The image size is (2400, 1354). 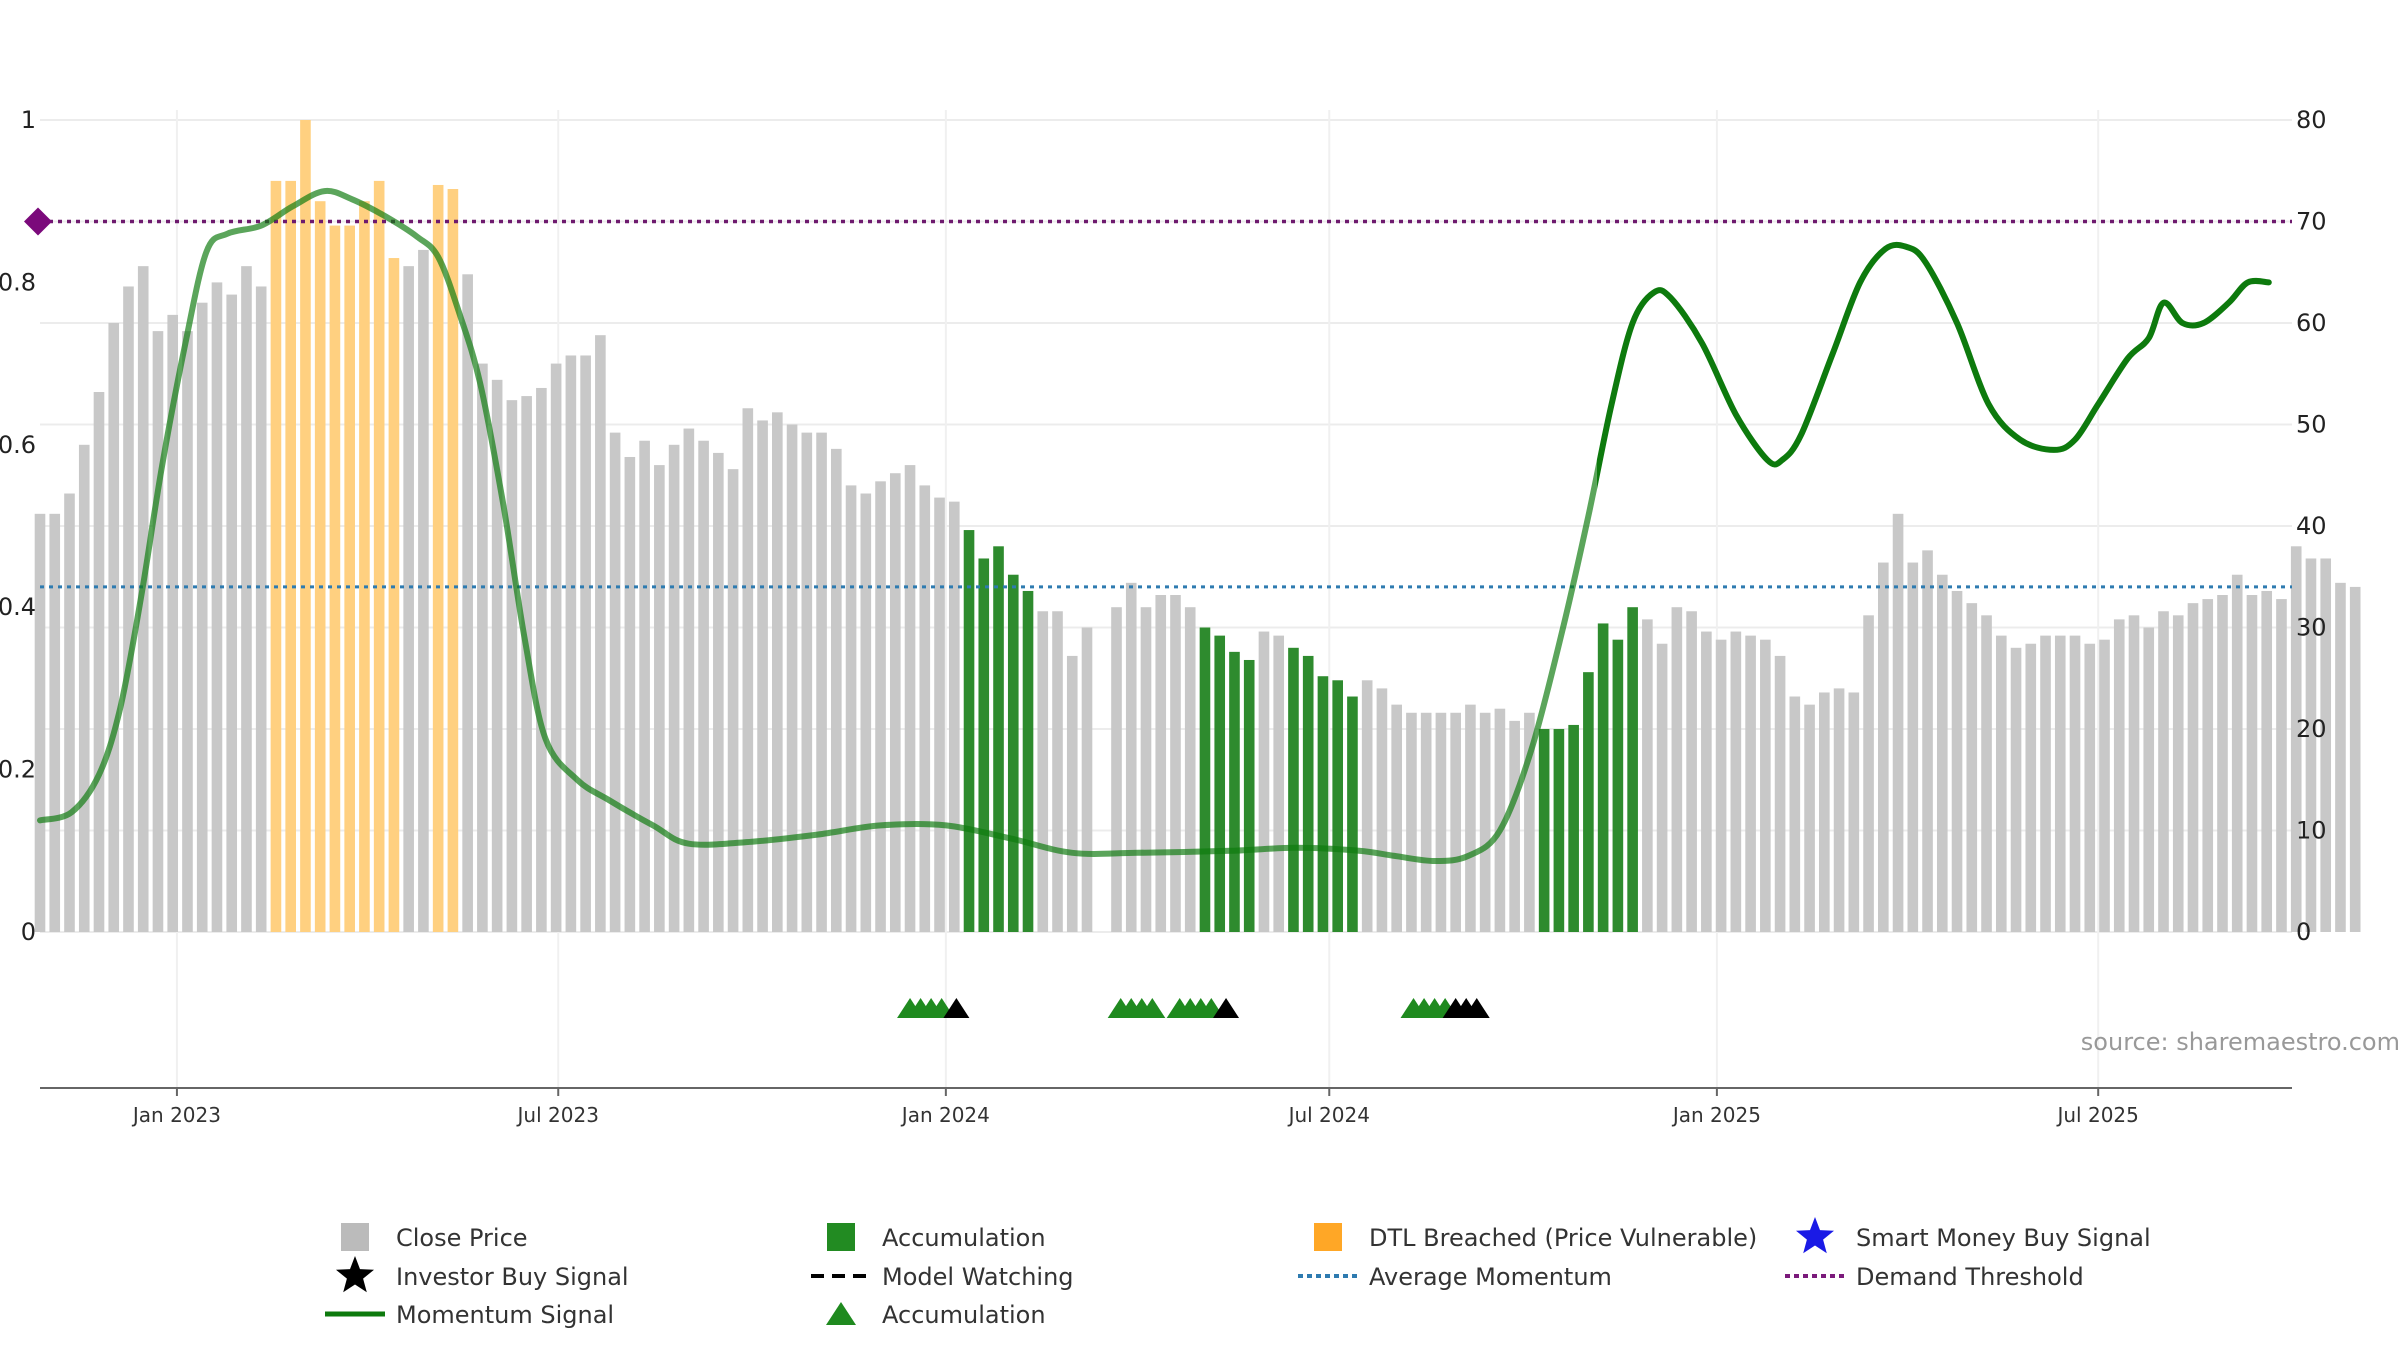 What do you see at coordinates (2311, 222) in the screenshot?
I see `right-axis-tick-label: 70` at bounding box center [2311, 222].